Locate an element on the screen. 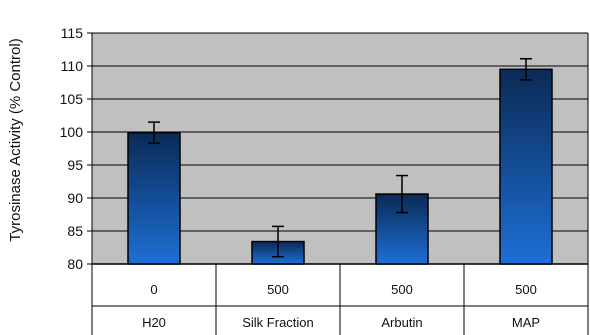 This screenshot has width=590, height=335. bar-map is located at coordinates (526, 166).